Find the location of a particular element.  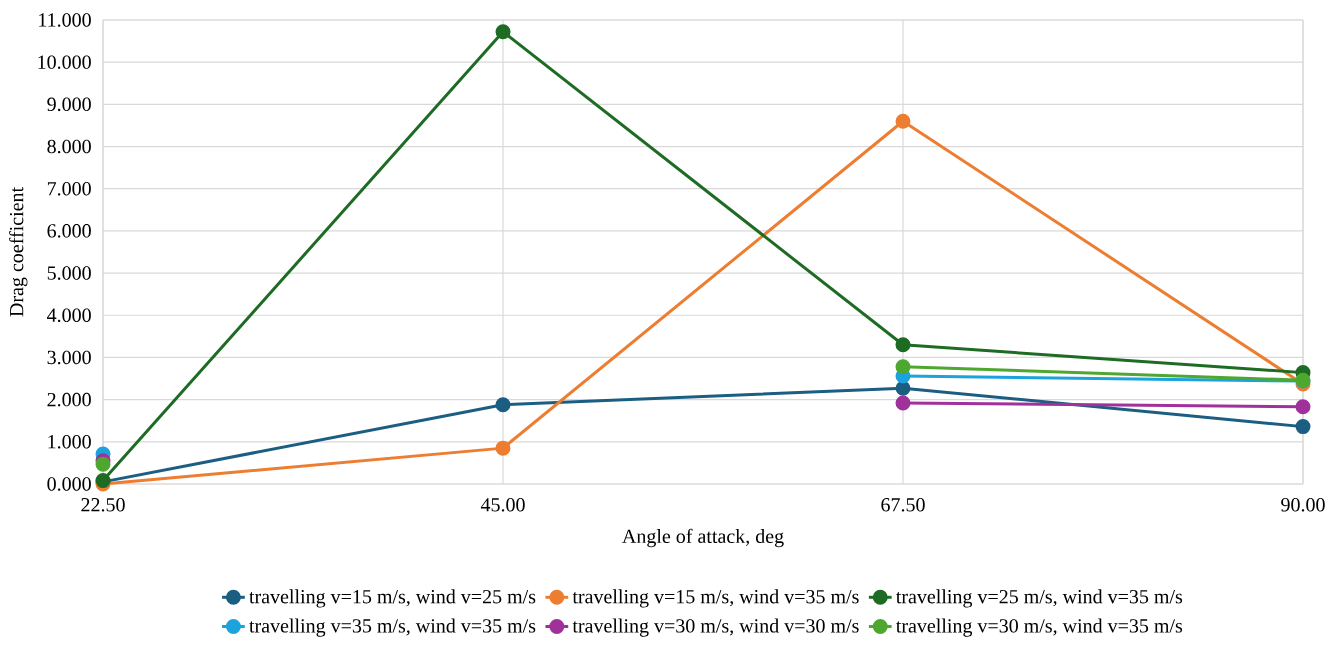

y-tick-label: 0.000 is located at coordinates (69, 484).